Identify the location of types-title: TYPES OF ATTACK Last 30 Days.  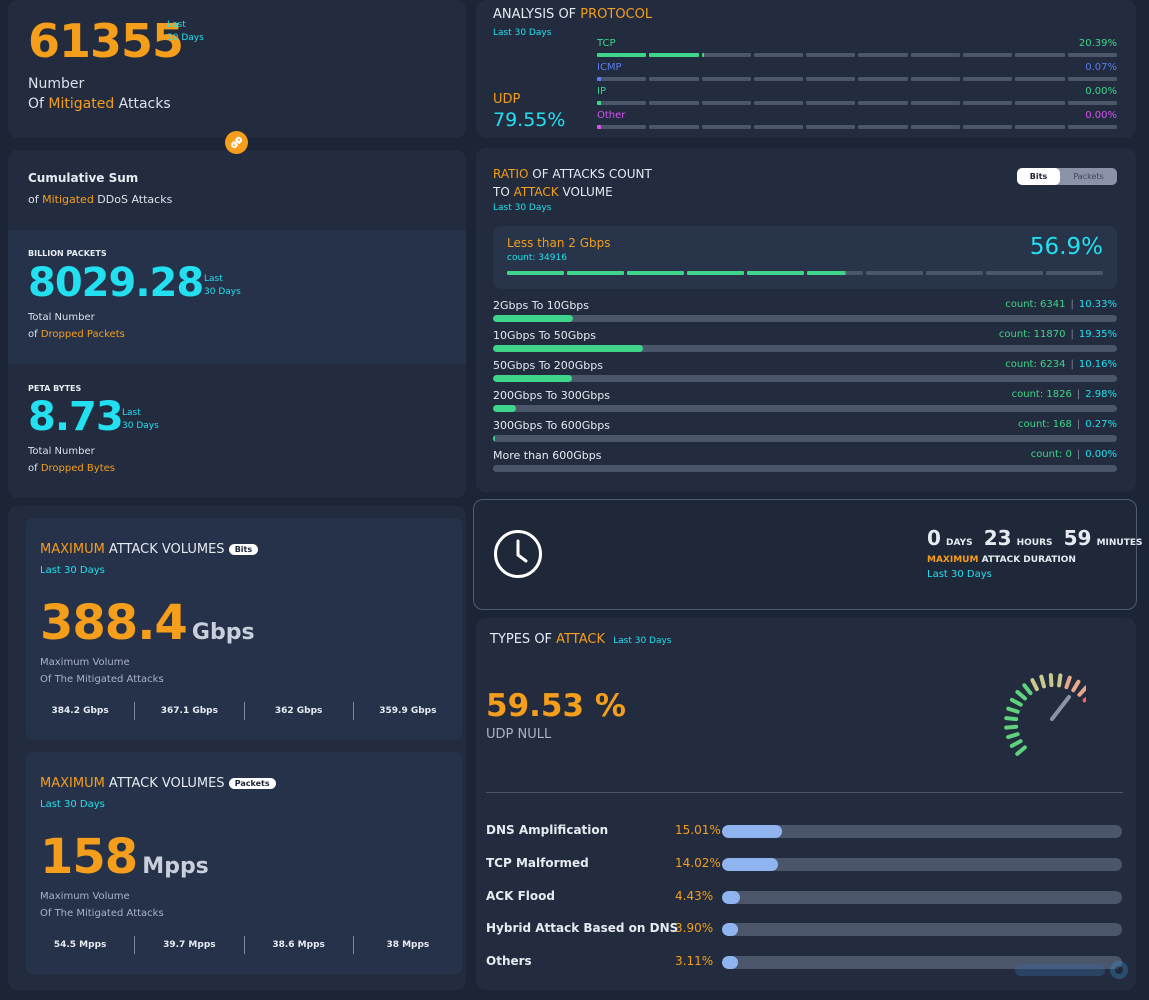
(581, 640).